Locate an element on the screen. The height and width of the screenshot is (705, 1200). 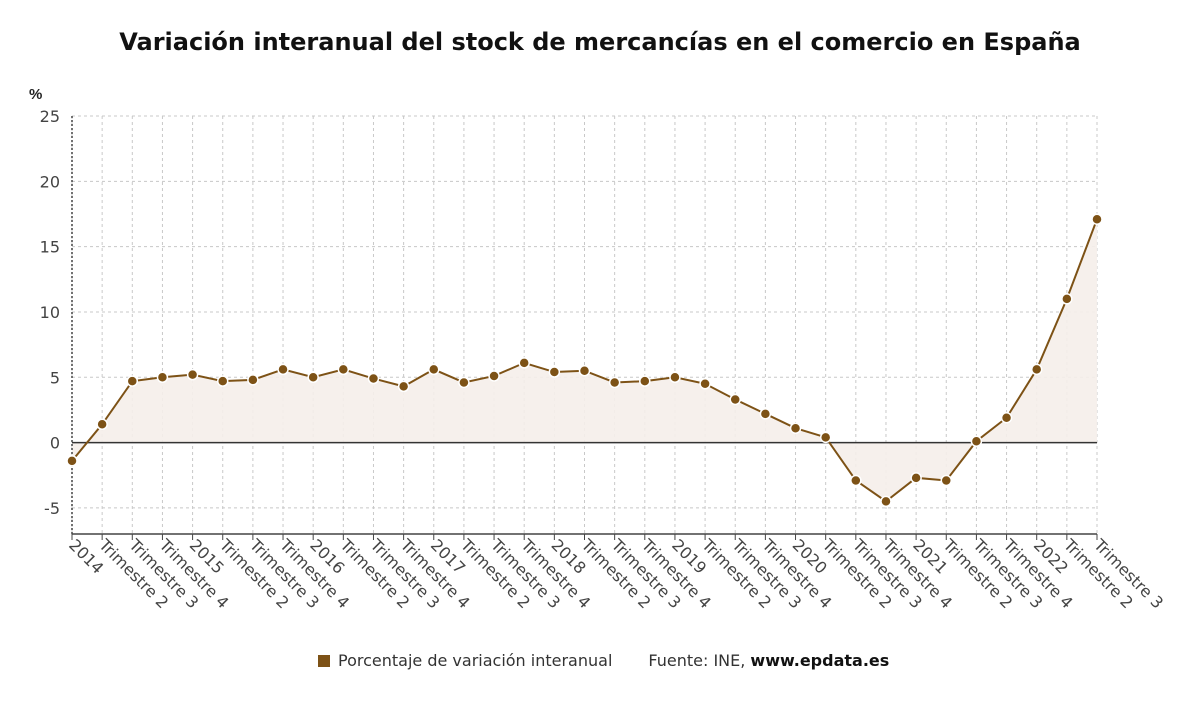
y-tick-label: 15 is located at coordinates (50, 247).